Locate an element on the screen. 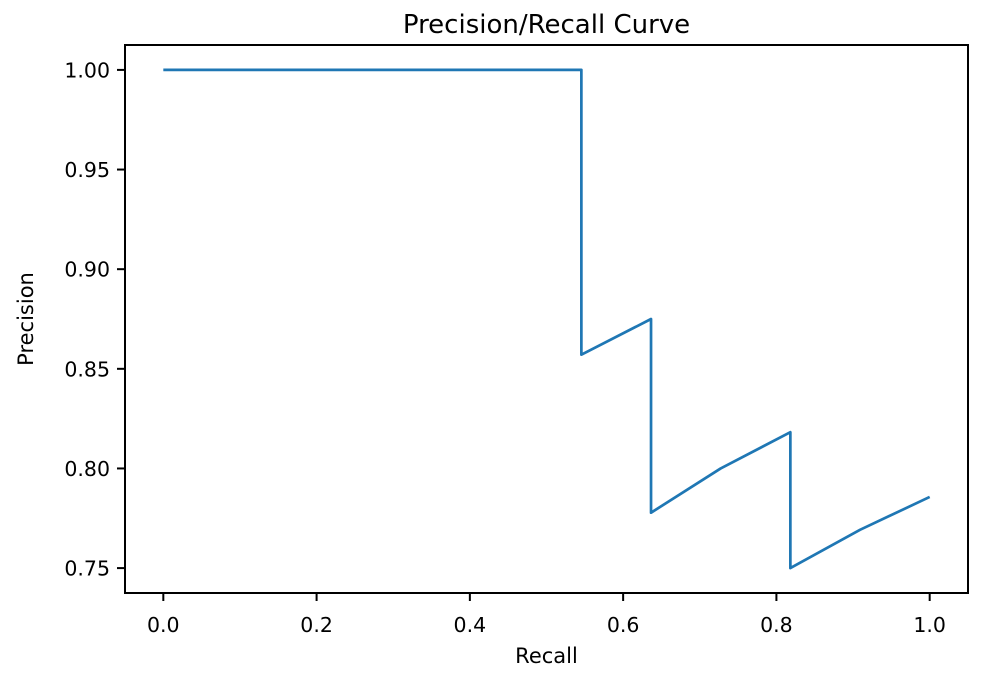 This screenshot has height=682, width=1002. y-tick-label: 0.80 is located at coordinates (87, 469).